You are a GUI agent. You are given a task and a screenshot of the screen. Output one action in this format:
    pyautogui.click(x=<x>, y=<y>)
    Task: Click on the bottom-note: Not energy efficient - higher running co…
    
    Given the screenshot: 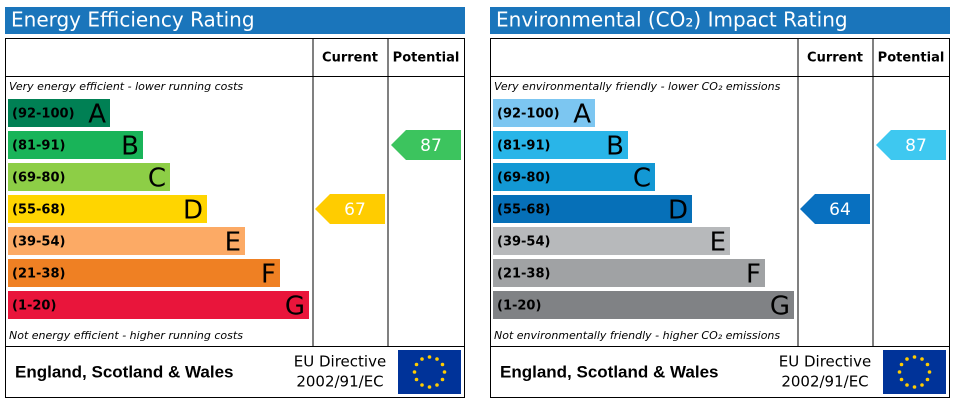 What is the action you would take?
    pyautogui.click(x=126, y=335)
    